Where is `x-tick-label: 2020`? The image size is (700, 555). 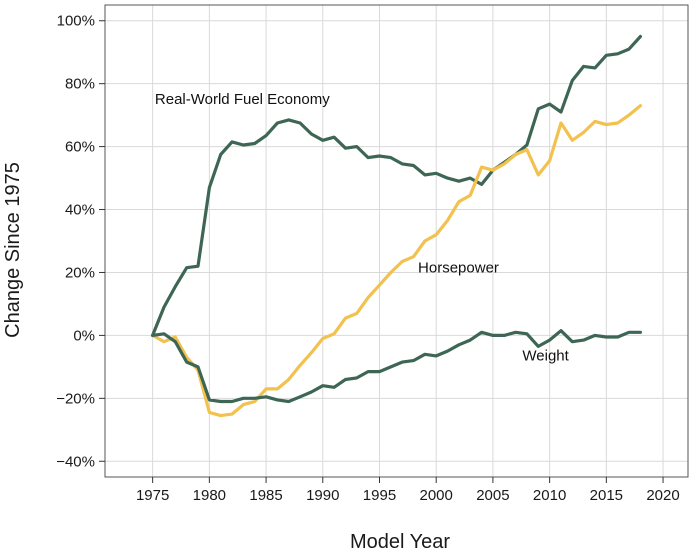 x-tick-label: 2020 is located at coordinates (662, 495).